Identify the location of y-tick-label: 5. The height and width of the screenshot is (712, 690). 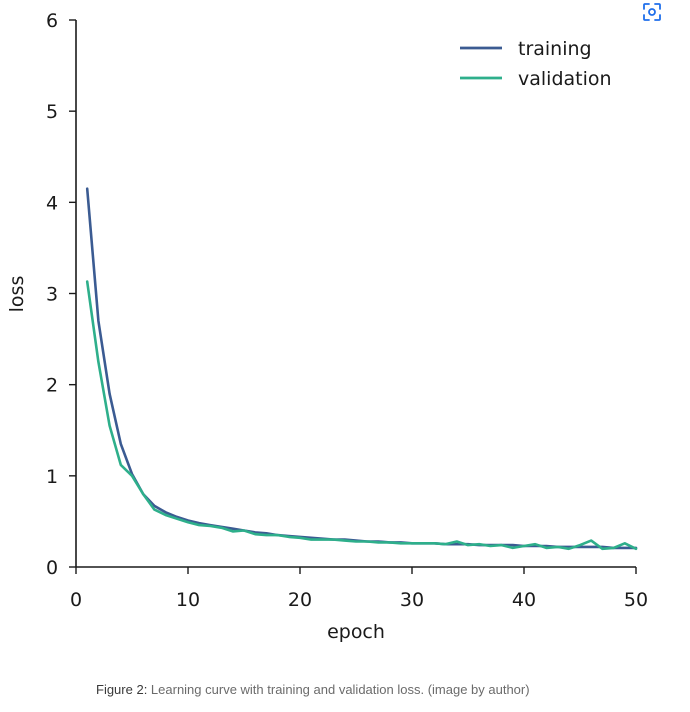
(52, 112).